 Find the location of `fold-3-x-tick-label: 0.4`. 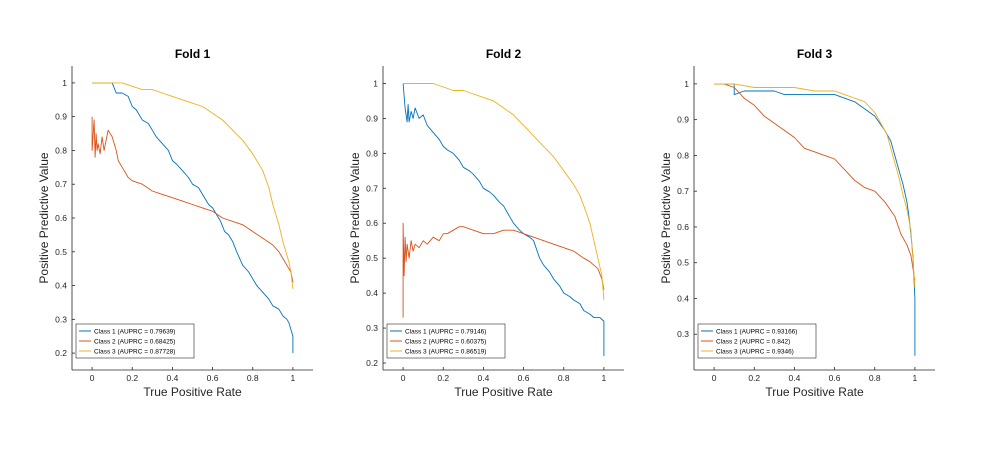

fold-3-x-tick-label: 0.4 is located at coordinates (795, 378).